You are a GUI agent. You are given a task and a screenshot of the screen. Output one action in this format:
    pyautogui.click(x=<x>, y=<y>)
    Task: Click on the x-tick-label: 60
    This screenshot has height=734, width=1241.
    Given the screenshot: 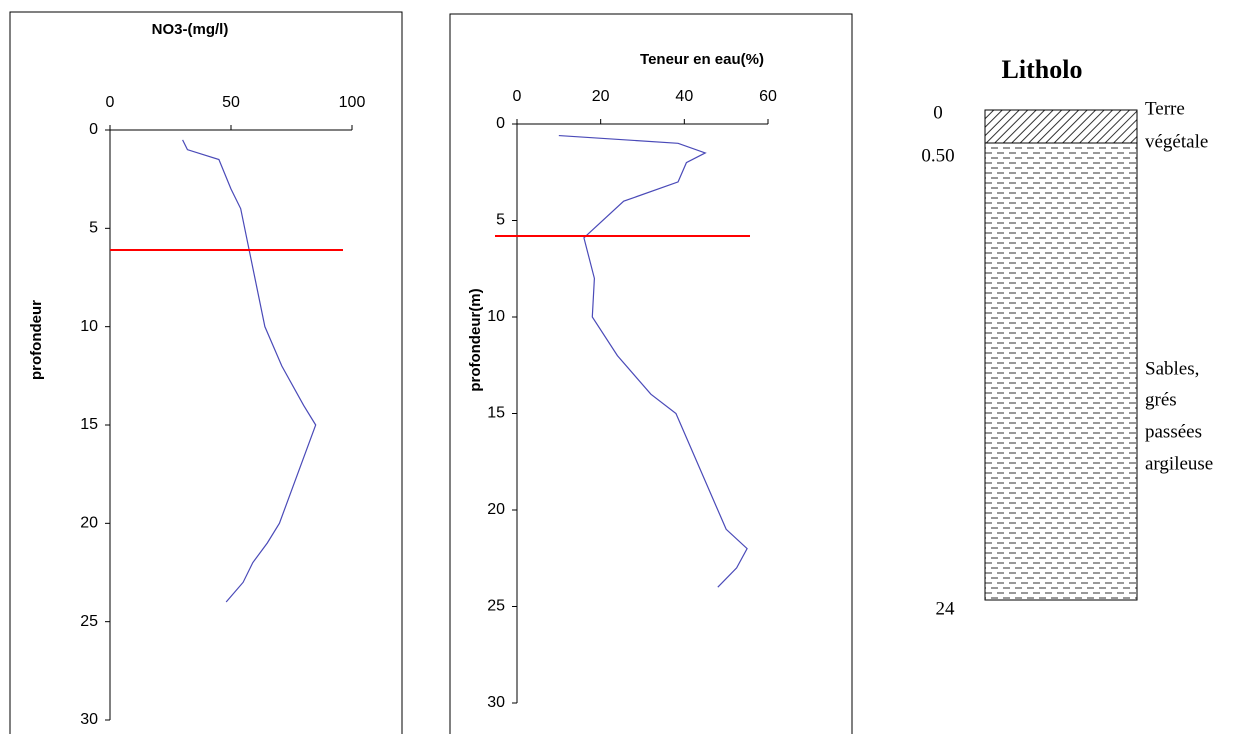 What is the action you would take?
    pyautogui.click(x=768, y=96)
    